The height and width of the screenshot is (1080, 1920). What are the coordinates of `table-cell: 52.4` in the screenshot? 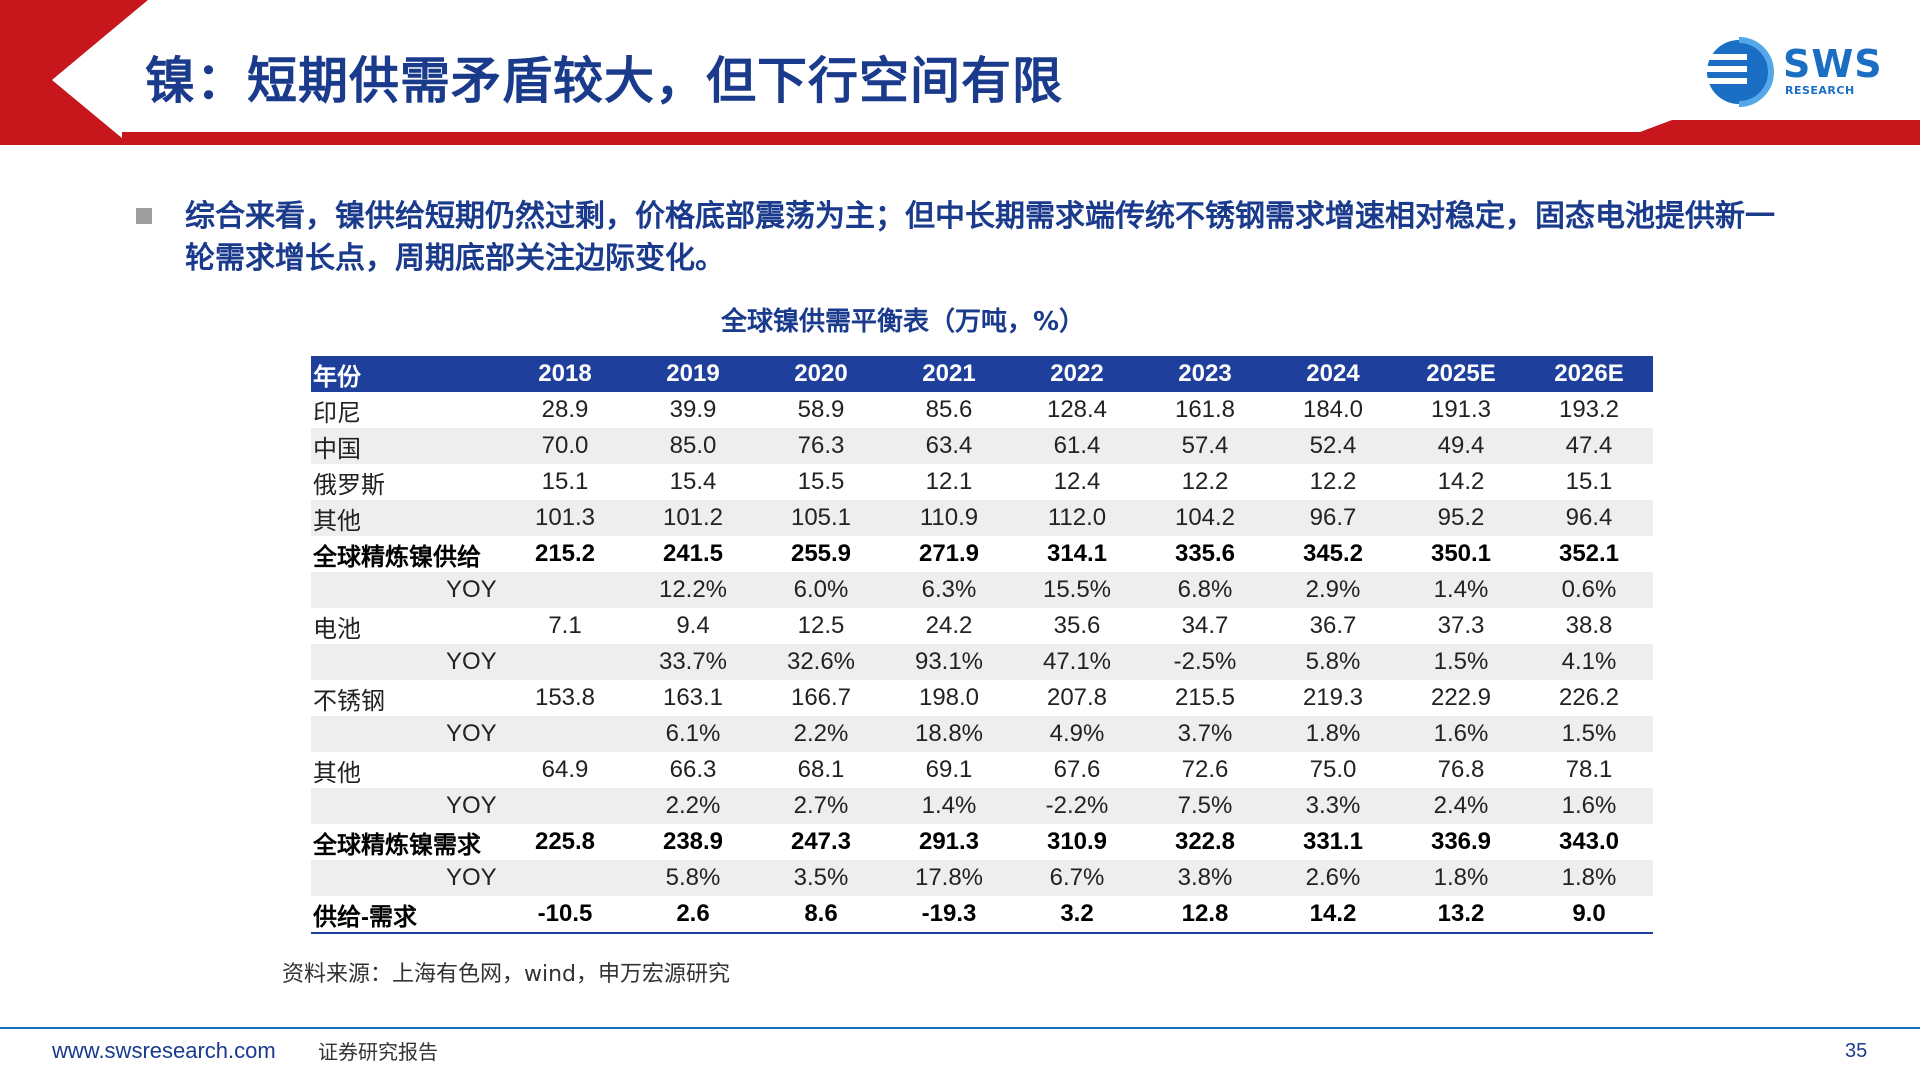 It's located at (1333, 446).